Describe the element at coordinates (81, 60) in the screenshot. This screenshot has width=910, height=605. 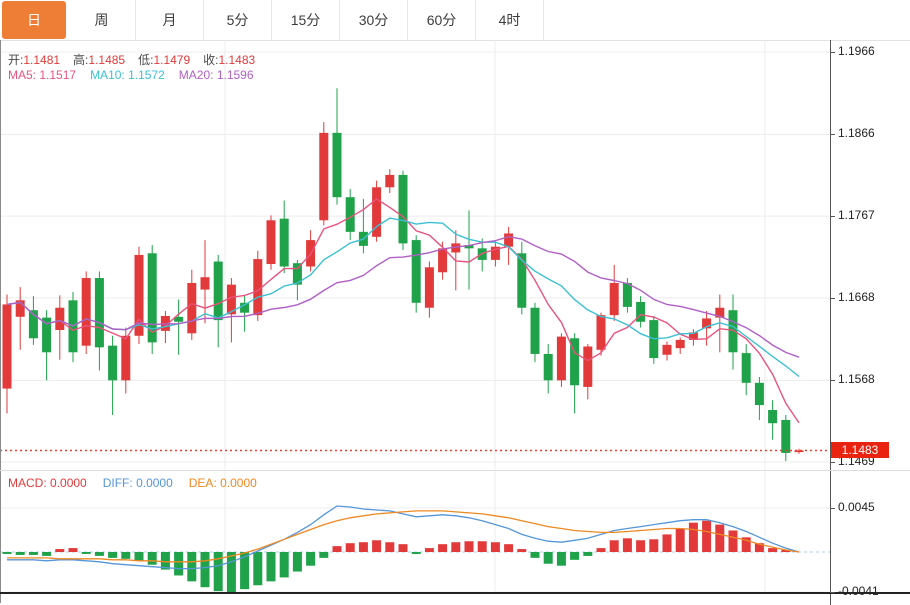
I see `high-label: 高:` at that location.